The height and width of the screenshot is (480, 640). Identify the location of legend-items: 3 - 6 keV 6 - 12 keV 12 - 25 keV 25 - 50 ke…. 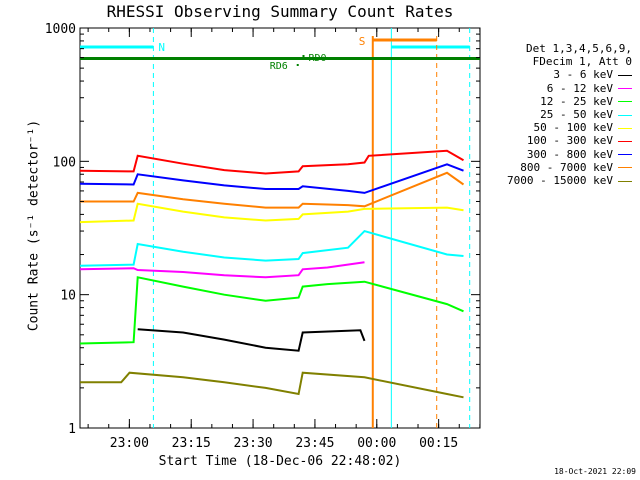
(569, 127).